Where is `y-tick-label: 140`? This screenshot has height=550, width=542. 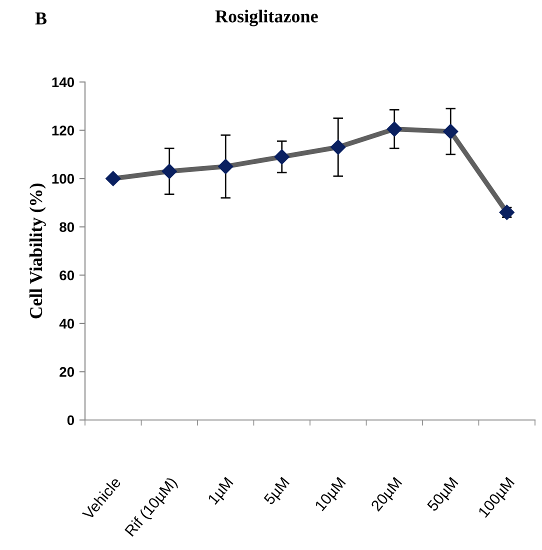
y-tick-label: 140 is located at coordinates (63, 82).